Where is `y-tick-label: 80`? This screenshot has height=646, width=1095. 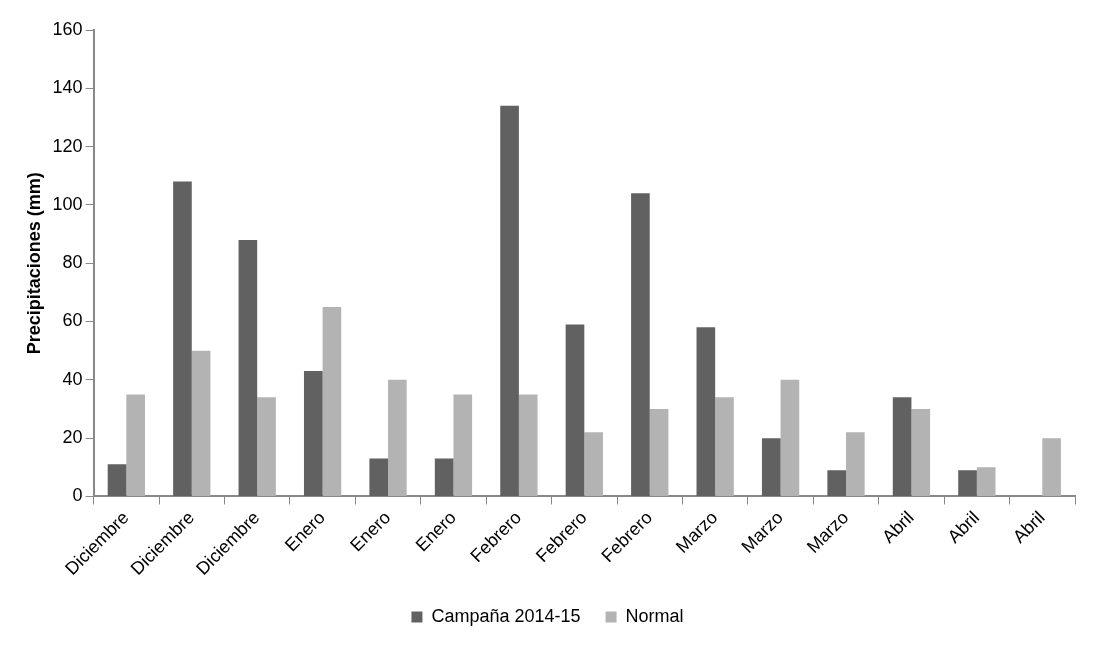 y-tick-label: 80 is located at coordinates (72, 262).